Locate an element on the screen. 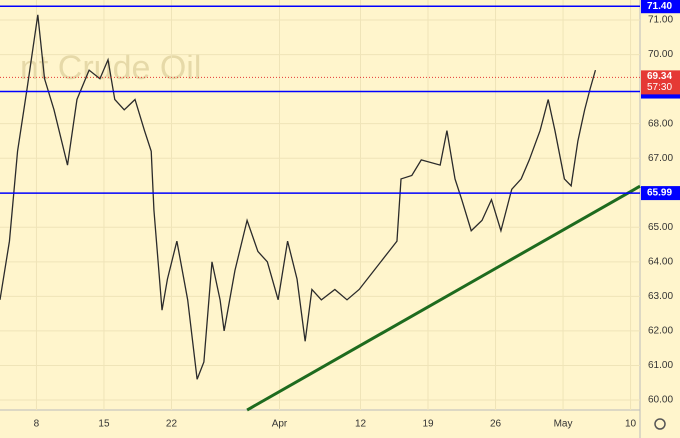 This screenshot has width=680, height=438. y-tick-label: 67.00 is located at coordinates (660, 158).